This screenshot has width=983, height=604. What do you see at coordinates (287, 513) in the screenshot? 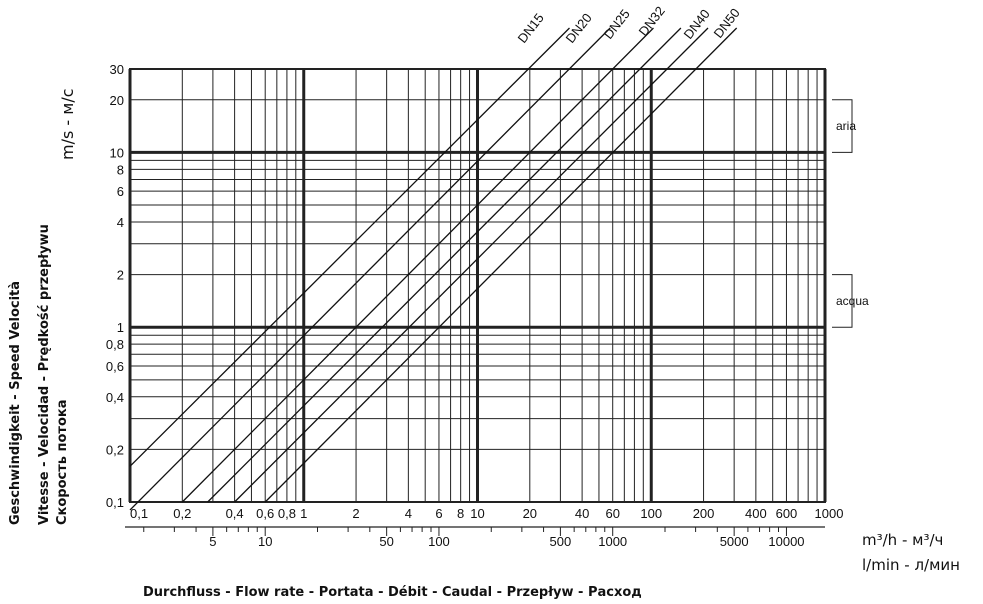
I see `x-tick-label-m3h: 0,8` at bounding box center [287, 513].